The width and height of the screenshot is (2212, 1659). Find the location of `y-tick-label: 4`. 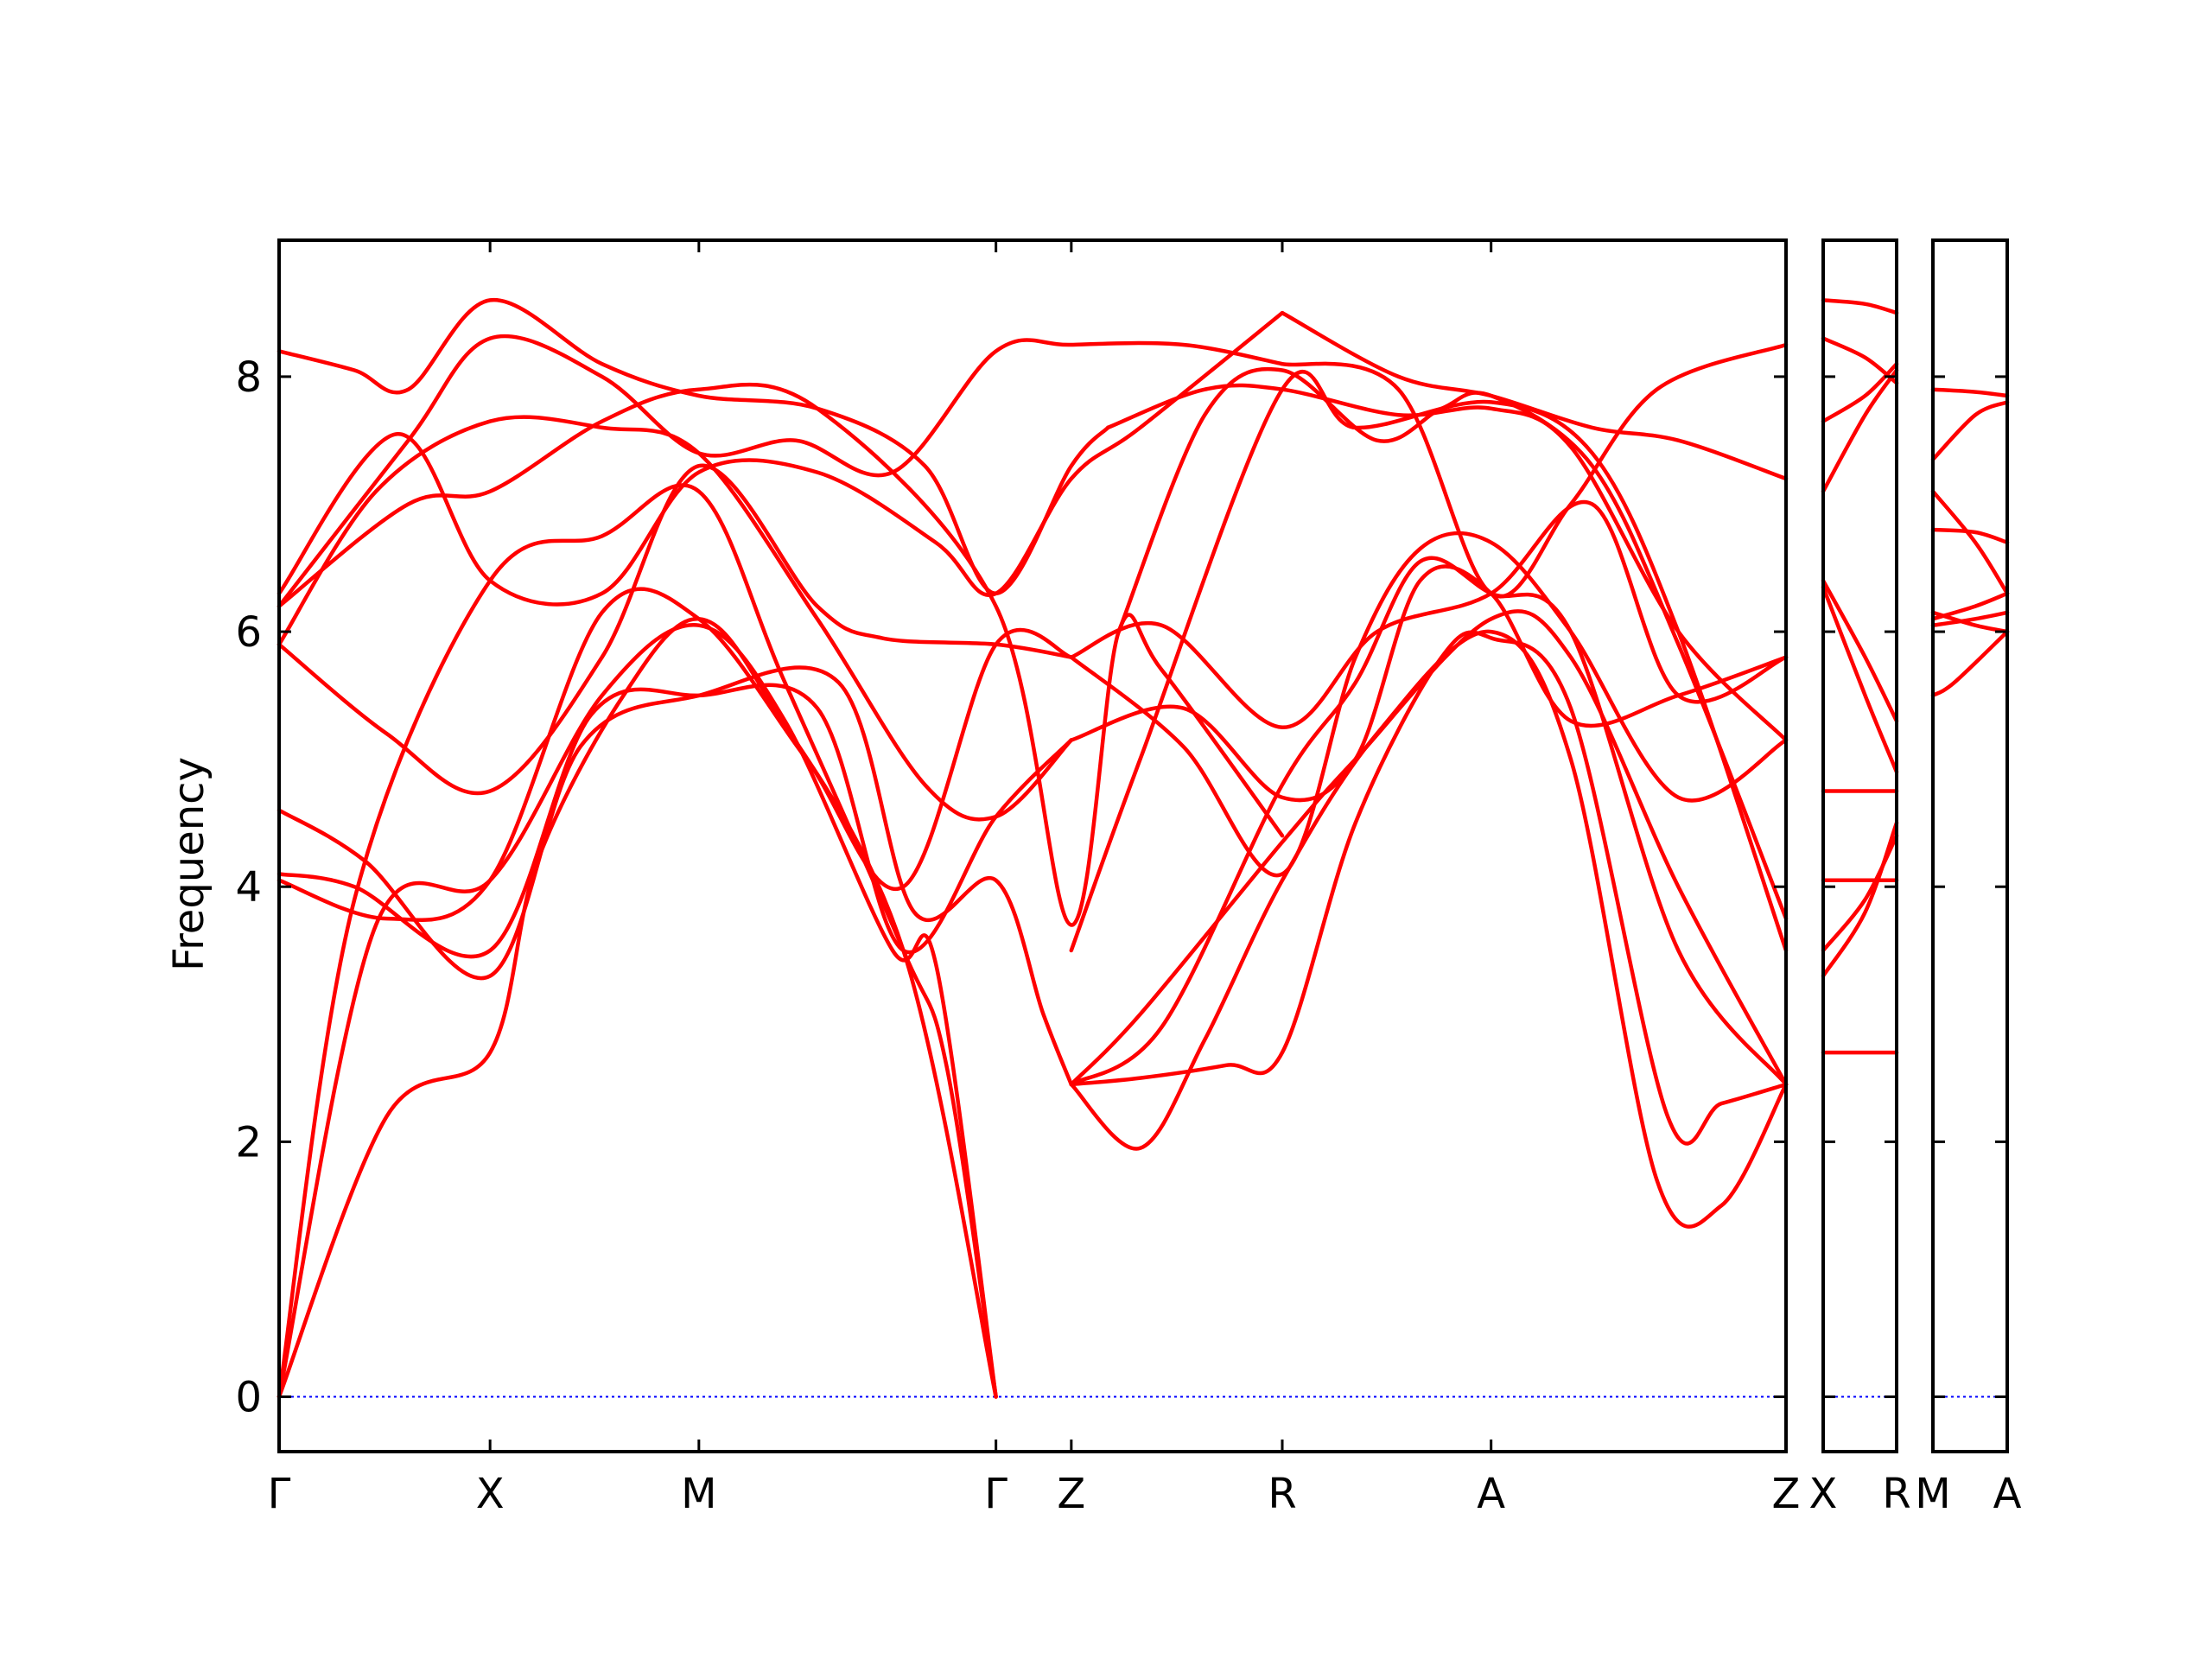

y-tick-label: 4 is located at coordinates (248, 887).